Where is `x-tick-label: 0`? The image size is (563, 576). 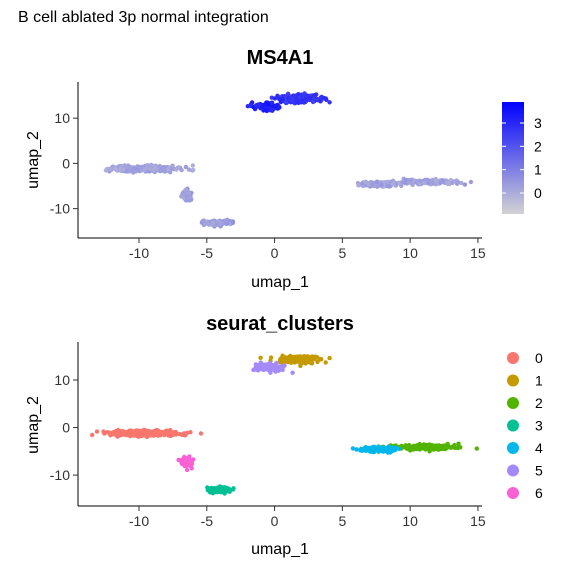
x-tick-label: 0 is located at coordinates (275, 521).